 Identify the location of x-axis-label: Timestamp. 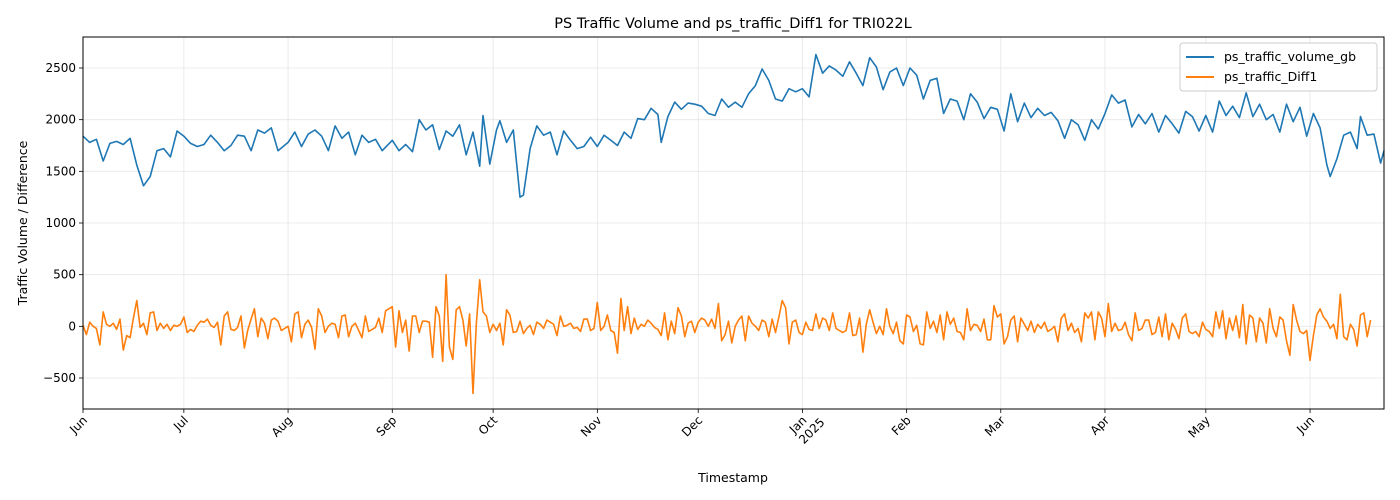
(732, 477).